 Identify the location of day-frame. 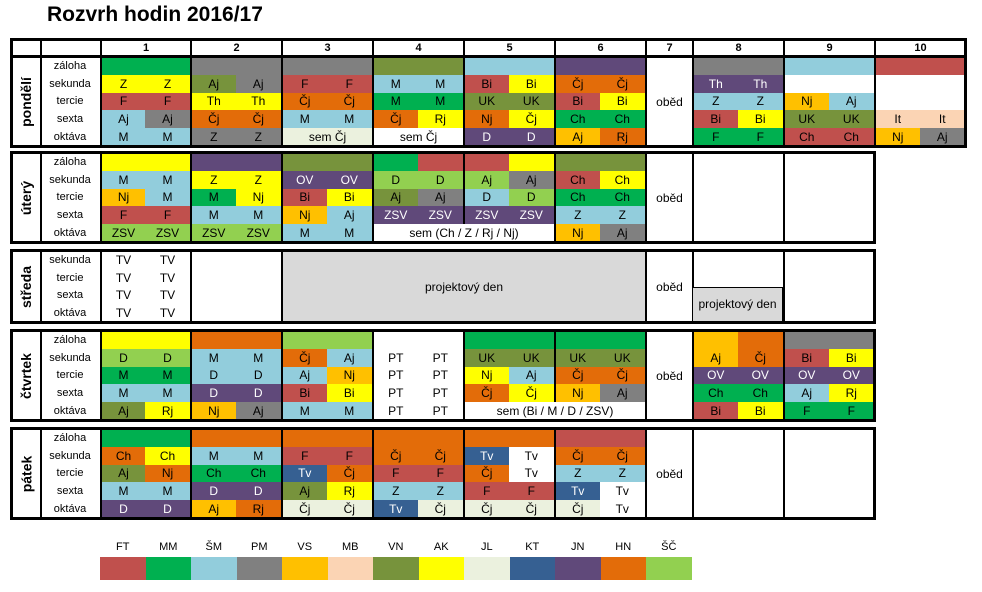
(443, 375).